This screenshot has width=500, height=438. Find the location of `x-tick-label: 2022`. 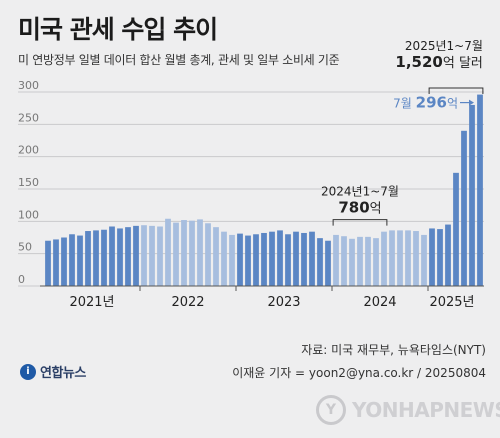

x-tick-label: 2022 is located at coordinates (187, 302).